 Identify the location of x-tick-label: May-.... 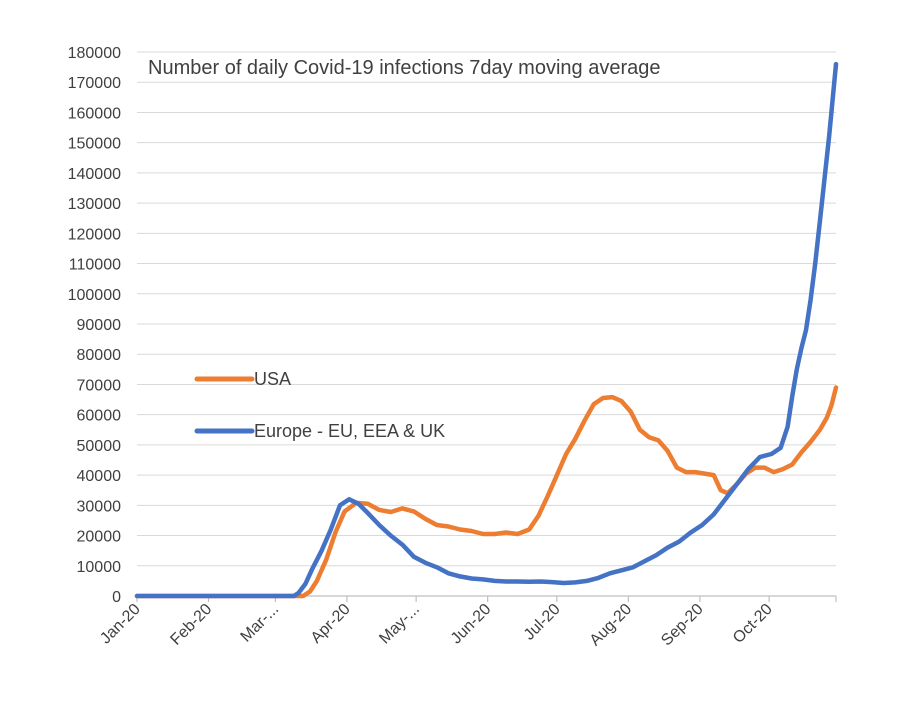
(399, 624).